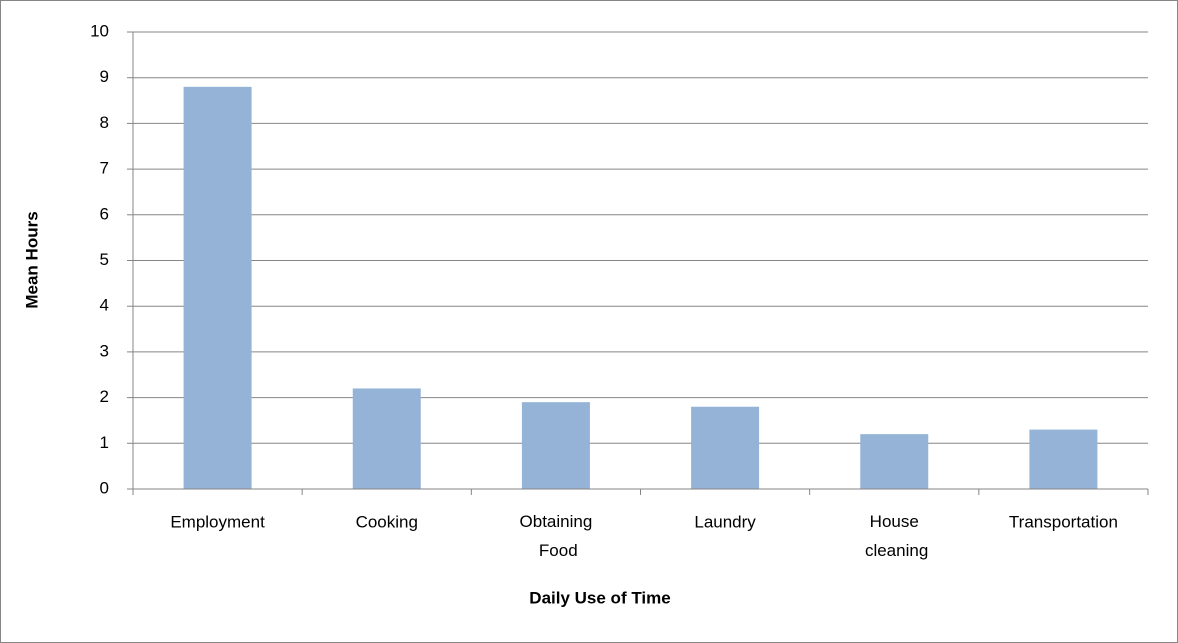  What do you see at coordinates (387, 521) in the screenshot?
I see `x-tick-label: Cooking` at bounding box center [387, 521].